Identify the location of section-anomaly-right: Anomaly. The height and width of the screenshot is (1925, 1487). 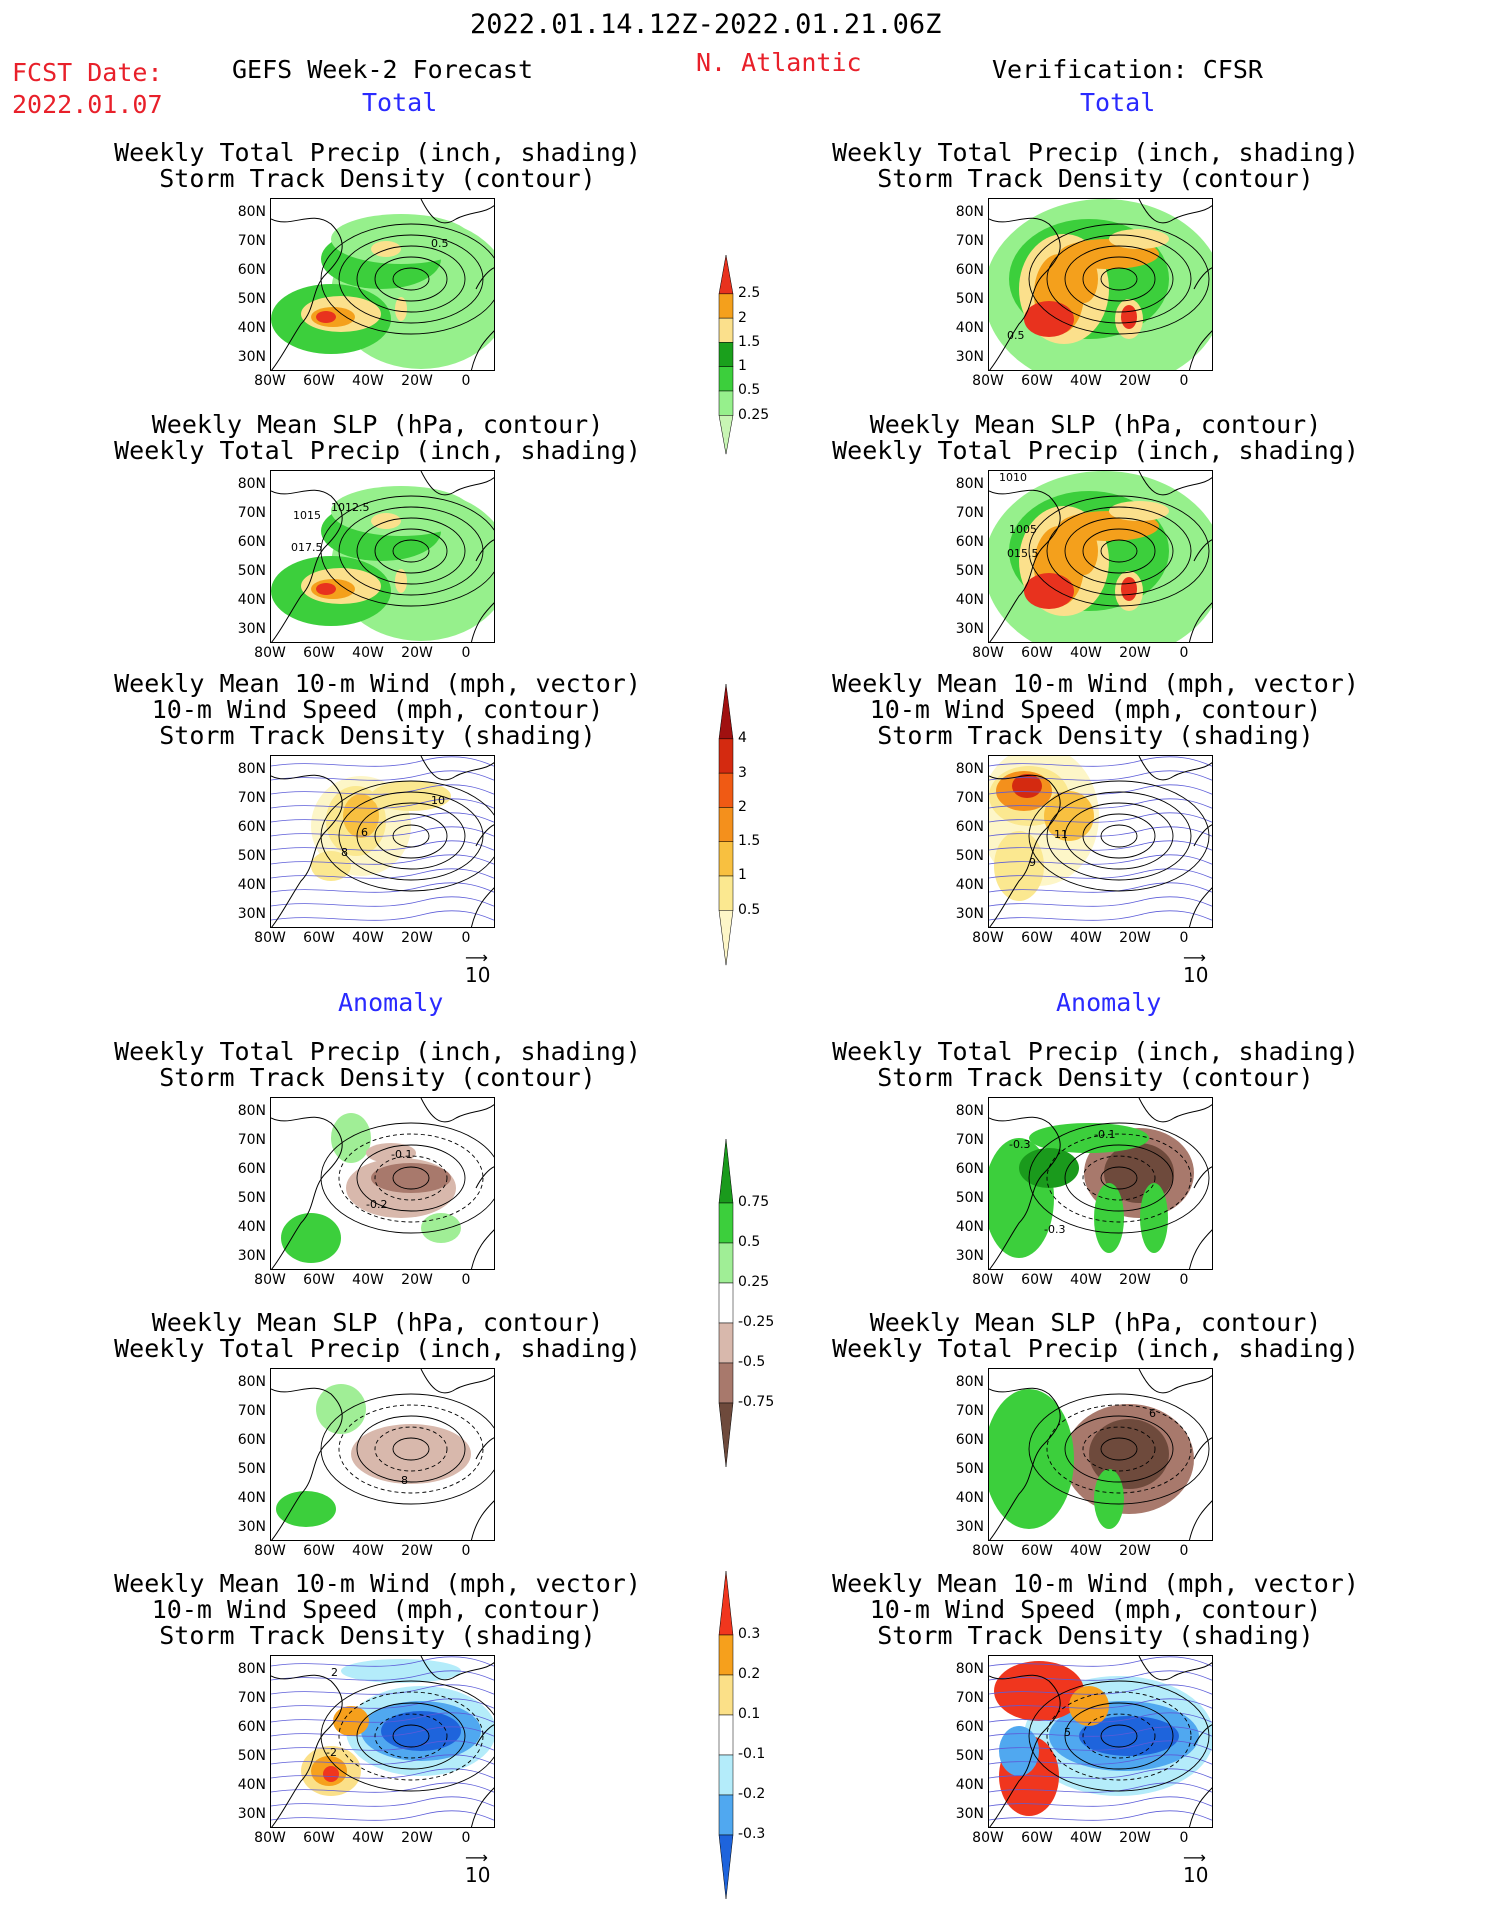
(1109, 1002).